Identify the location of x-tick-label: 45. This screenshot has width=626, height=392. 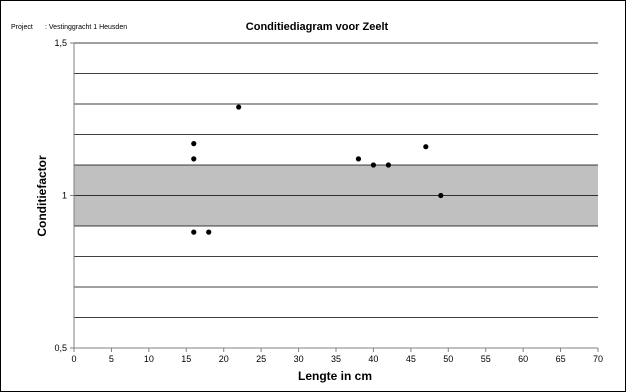
(411, 359).